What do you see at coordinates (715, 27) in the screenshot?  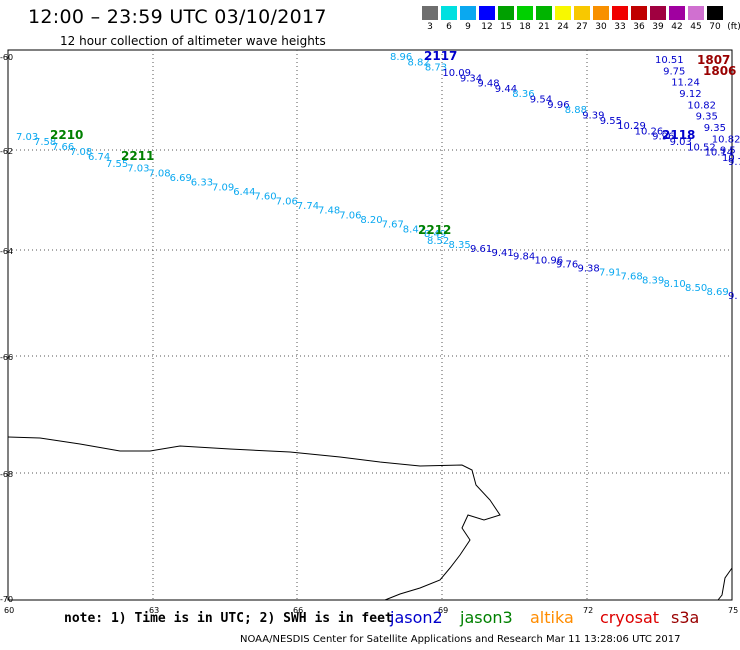 I see `legend-label: 70` at bounding box center [715, 27].